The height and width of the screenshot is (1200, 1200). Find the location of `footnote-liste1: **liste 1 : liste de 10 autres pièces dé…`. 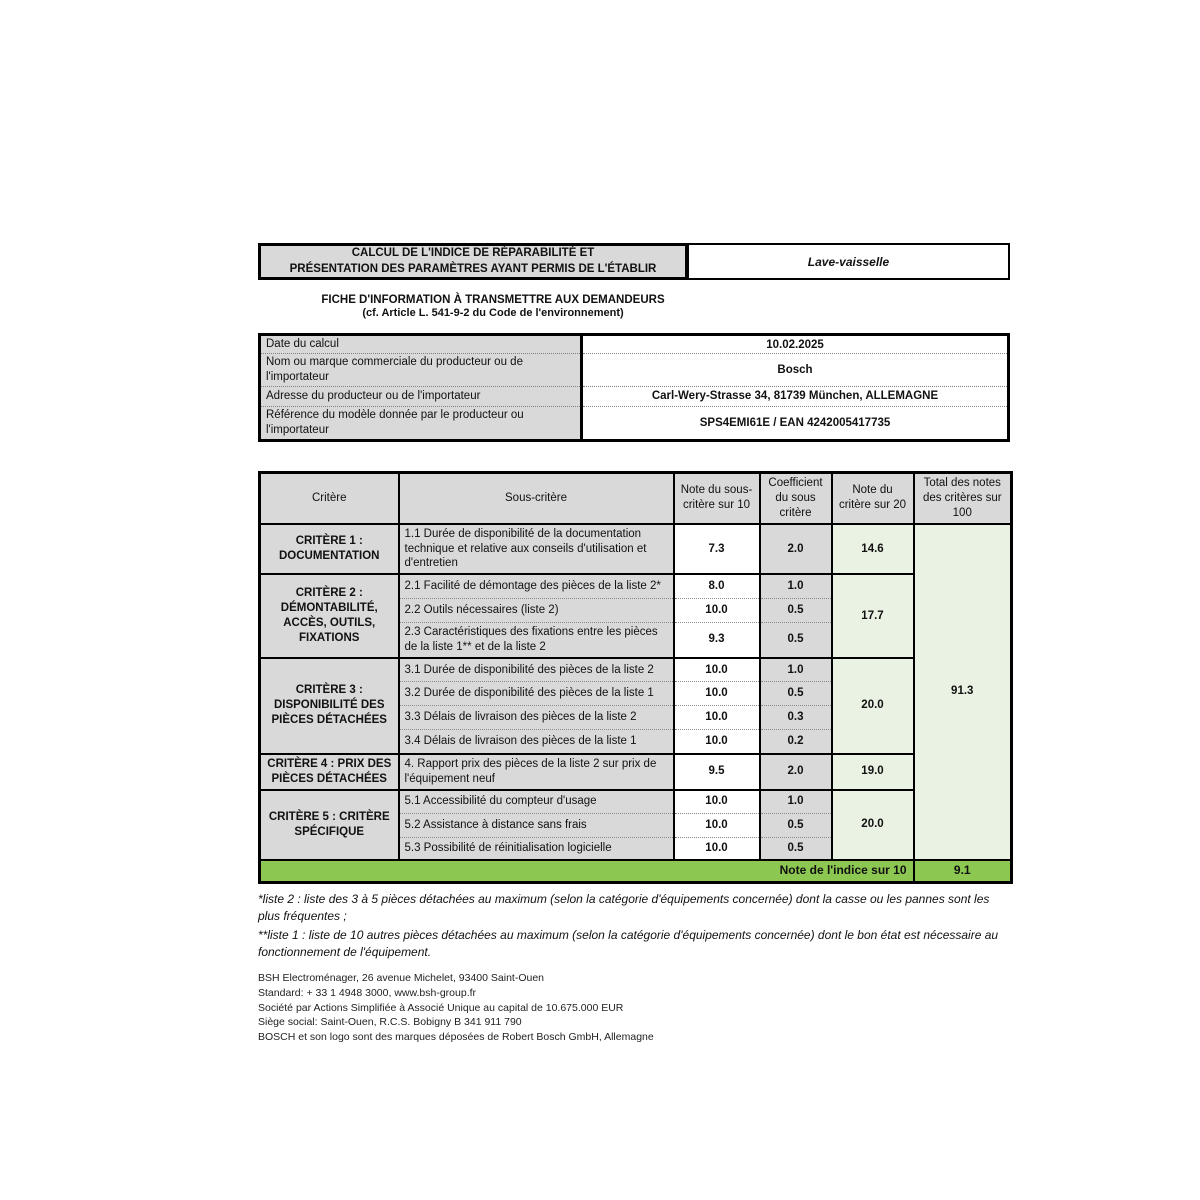

footnote-liste1: **liste 1 : liste de 10 autres pièces dé… is located at coordinates (628, 944).